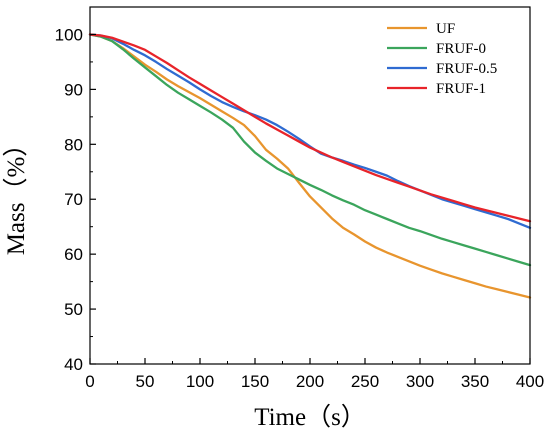  What do you see at coordinates (89, 381) in the screenshot?
I see `x-tick-label: 0` at bounding box center [89, 381].